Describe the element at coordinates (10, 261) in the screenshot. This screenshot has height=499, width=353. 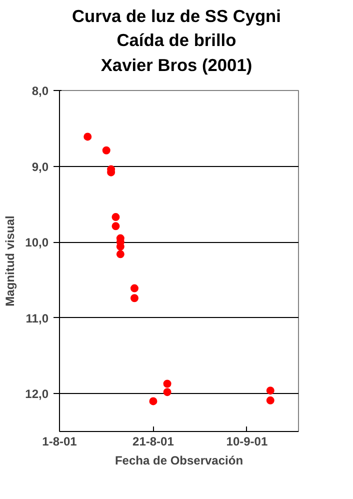
I see `y-axis-title: Magnitud visual` at that location.